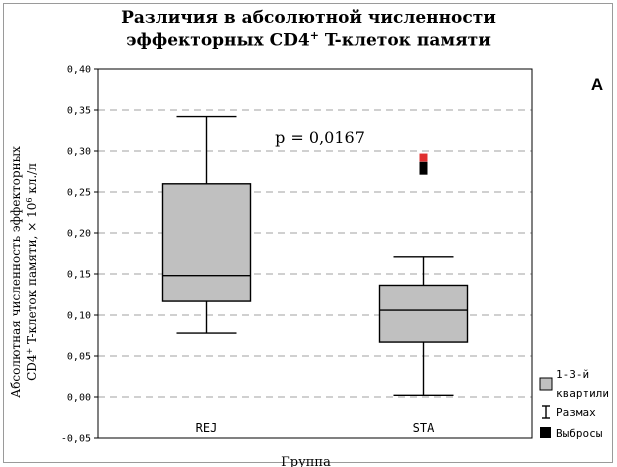 This screenshot has height=467, width=617. I want to click on legend-outlier-label: Выбросы, so click(579, 433).